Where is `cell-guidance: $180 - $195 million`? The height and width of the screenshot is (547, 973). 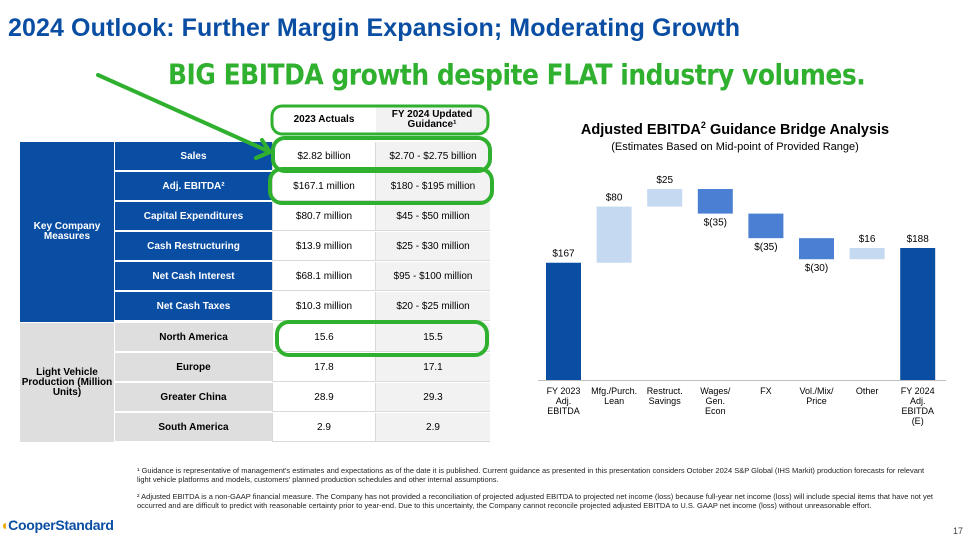 cell-guidance: $180 - $195 million is located at coordinates (432, 186).